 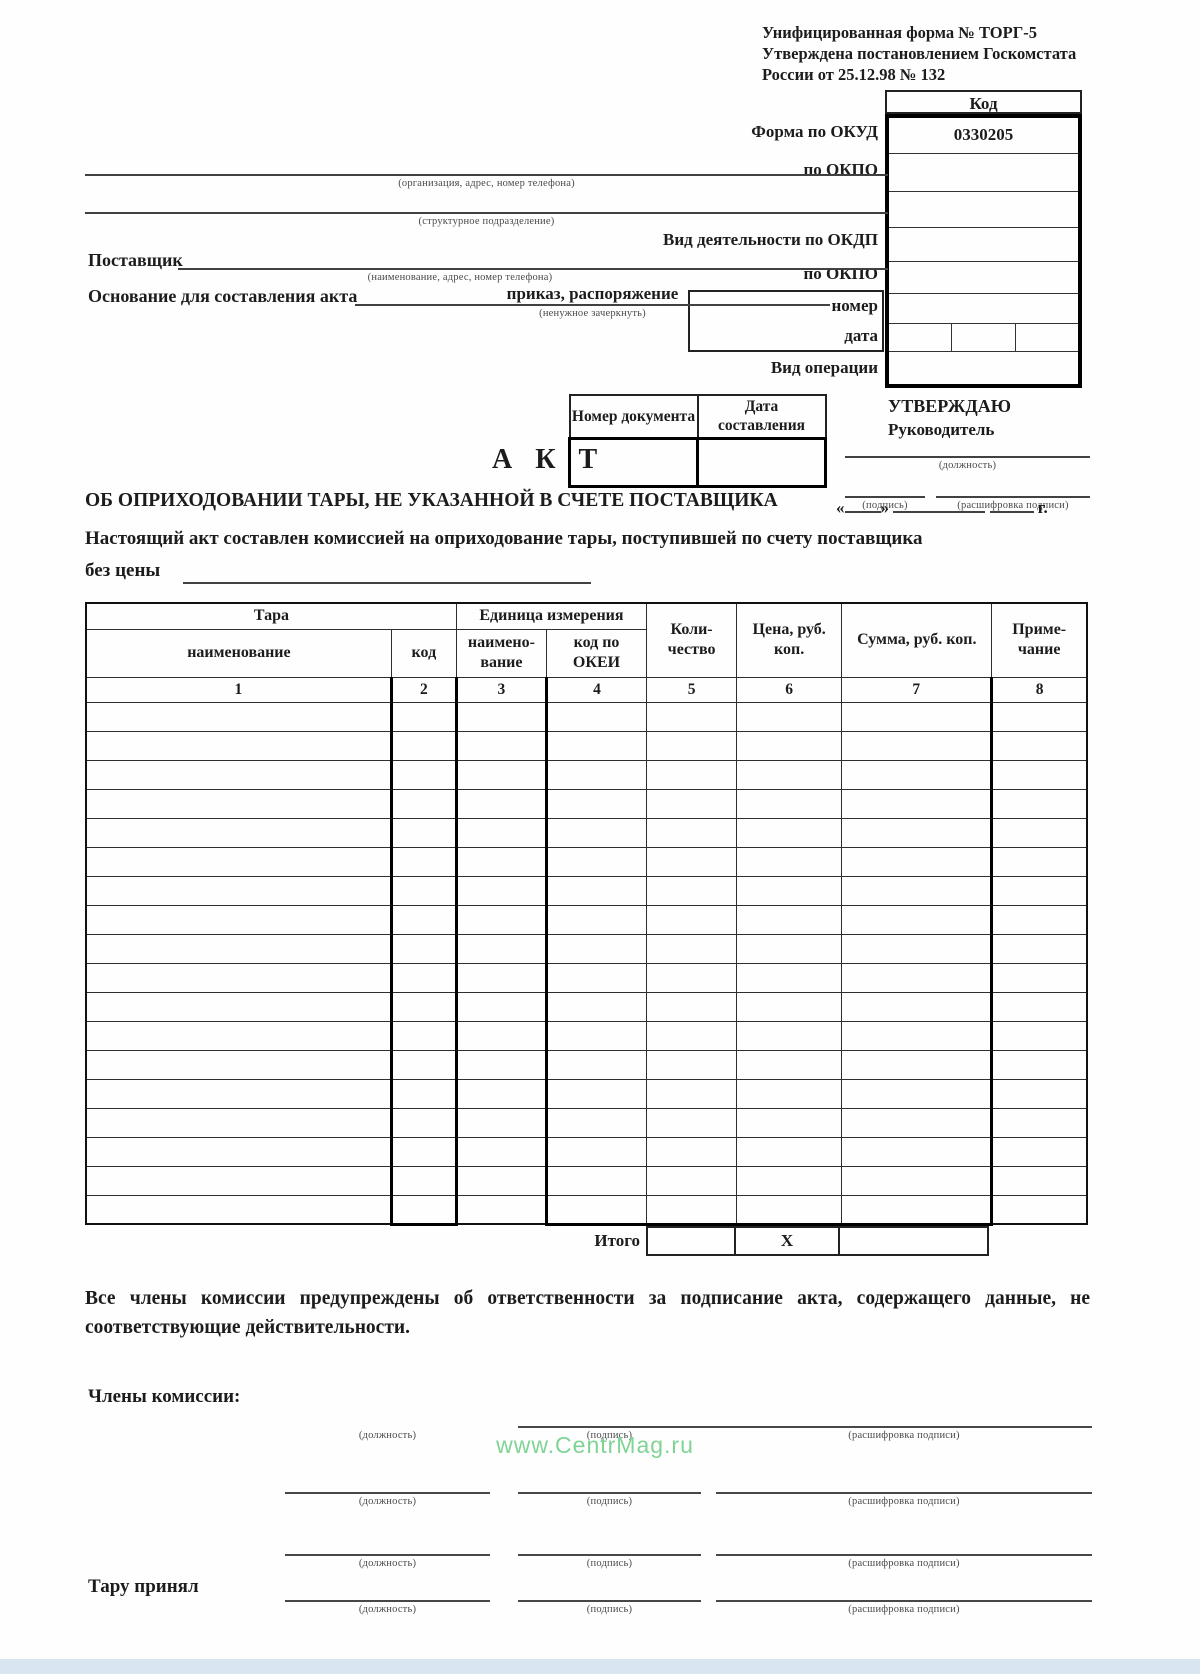 What do you see at coordinates (423, 689) in the screenshot?
I see `col-number: 2` at bounding box center [423, 689].